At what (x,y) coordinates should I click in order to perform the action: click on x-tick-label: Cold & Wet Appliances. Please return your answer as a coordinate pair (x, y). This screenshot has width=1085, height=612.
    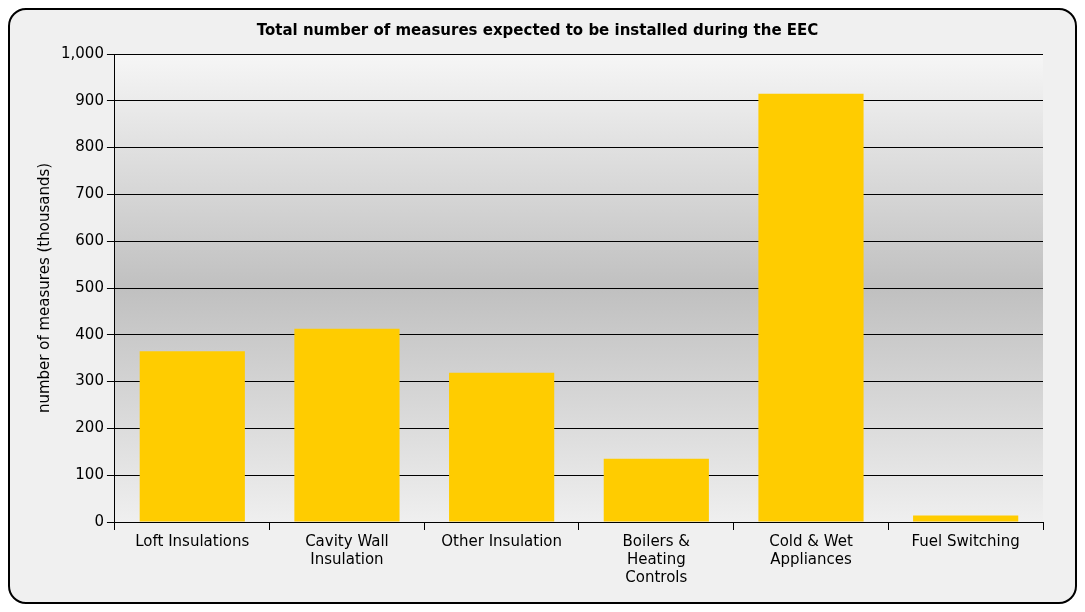
    Looking at the image, I should click on (811, 549).